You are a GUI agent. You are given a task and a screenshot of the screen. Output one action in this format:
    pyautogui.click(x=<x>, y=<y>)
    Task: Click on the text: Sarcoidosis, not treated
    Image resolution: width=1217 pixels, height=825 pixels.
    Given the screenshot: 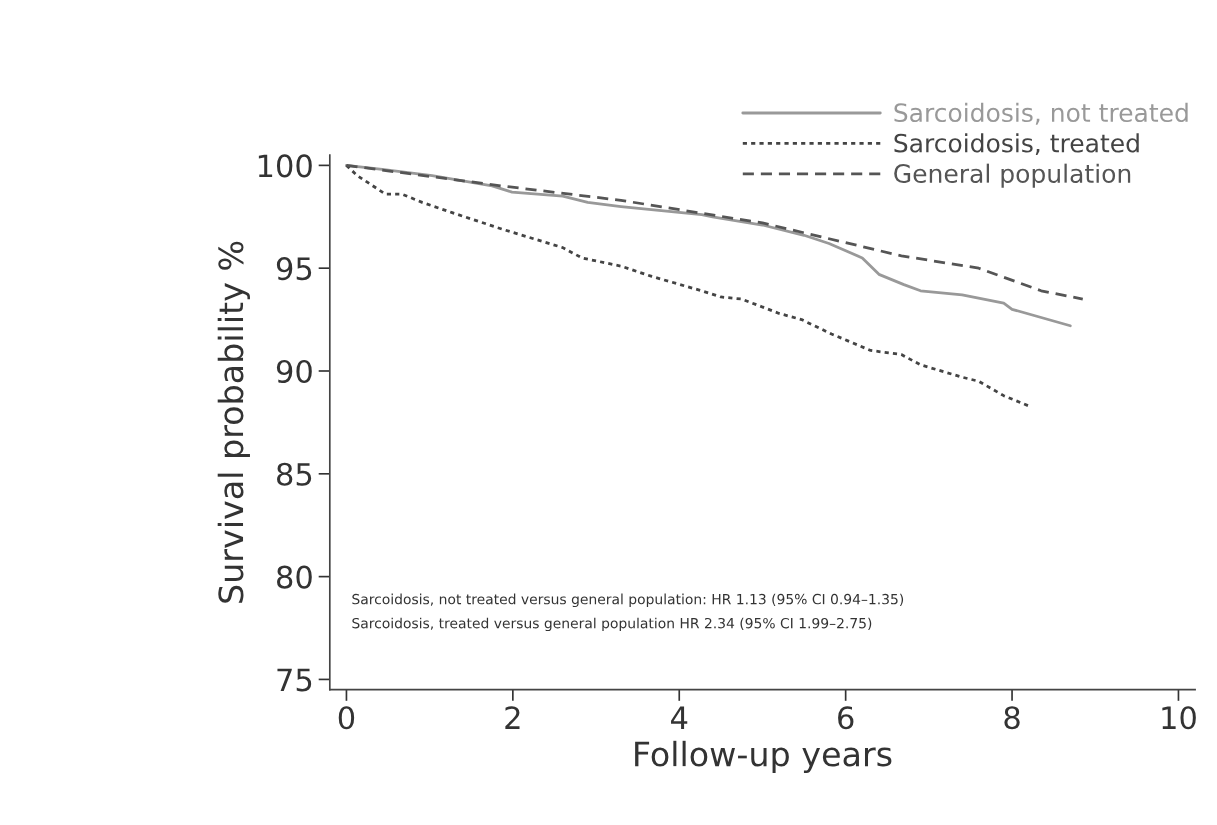 What is the action you would take?
    pyautogui.click(x=1041, y=113)
    